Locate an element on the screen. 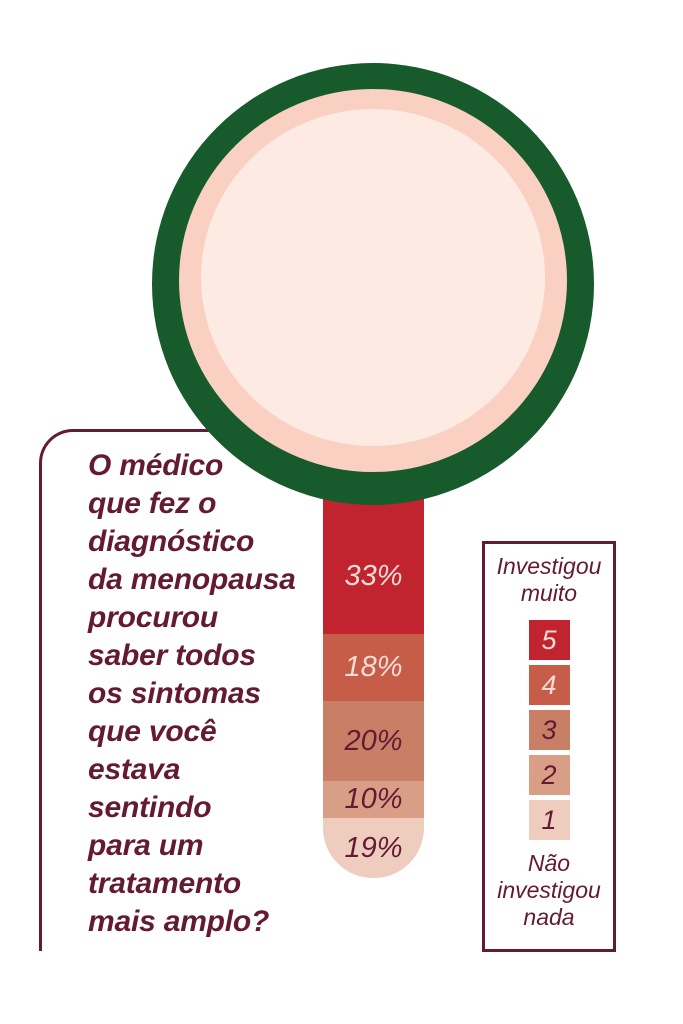 This screenshot has height=1024, width=683. scale-swatch-number: 5 is located at coordinates (549, 639).